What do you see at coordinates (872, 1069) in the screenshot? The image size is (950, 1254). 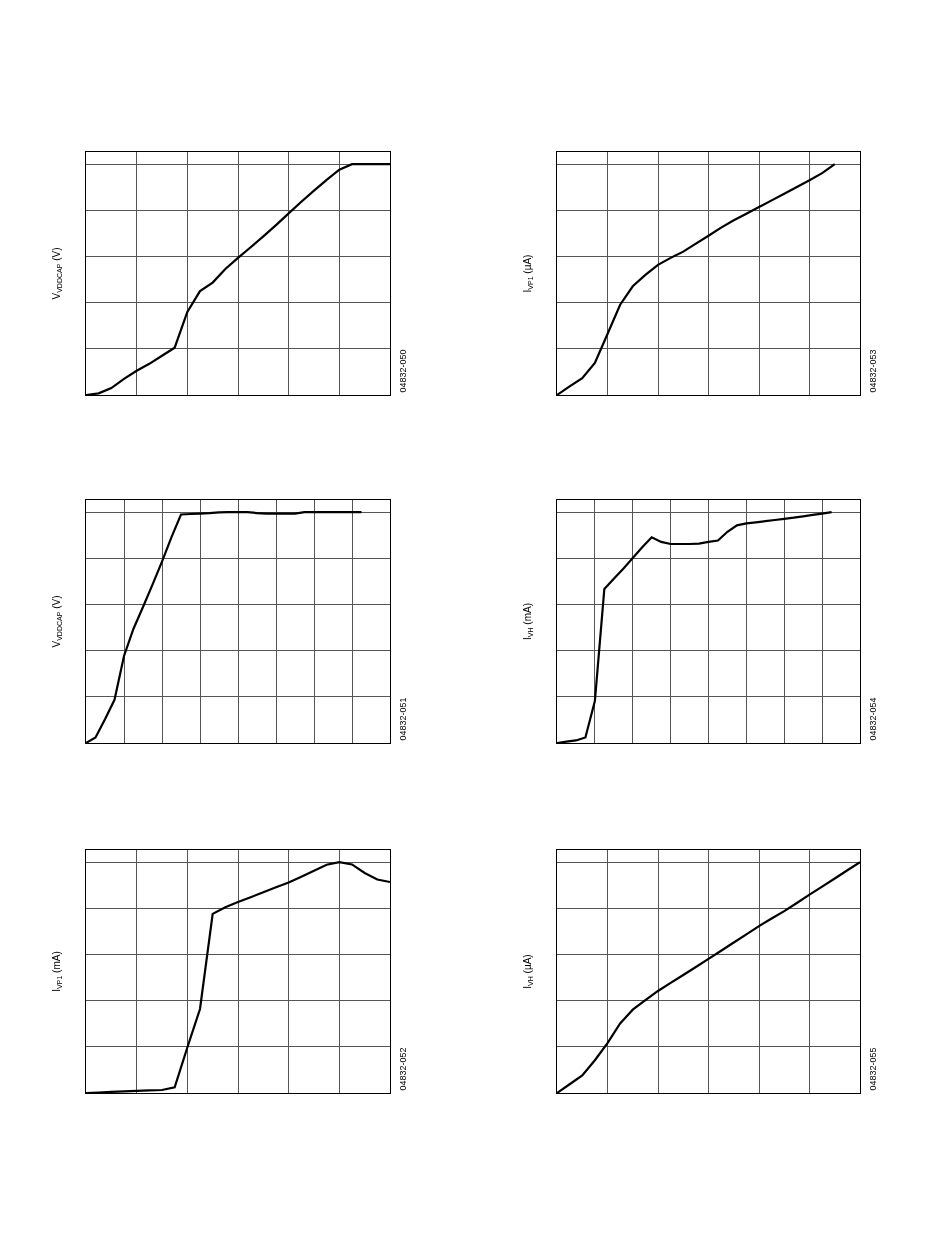 I see `text: 04832-055` at bounding box center [872, 1069].